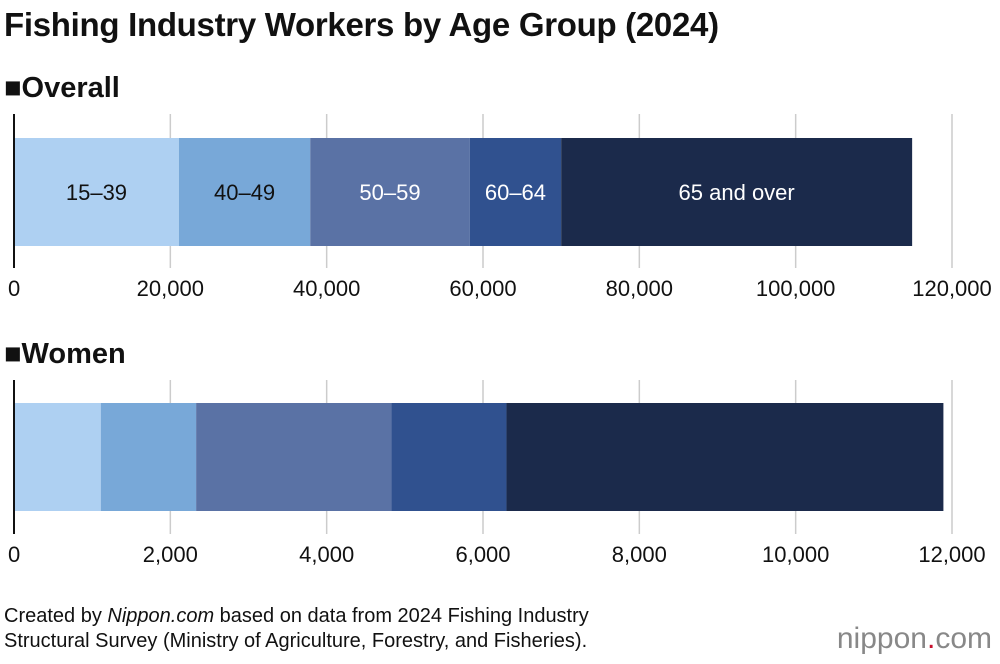 Image resolution: width=1000 pixels, height=664 pixels. I want to click on segment-label: 65 and over, so click(737, 192).